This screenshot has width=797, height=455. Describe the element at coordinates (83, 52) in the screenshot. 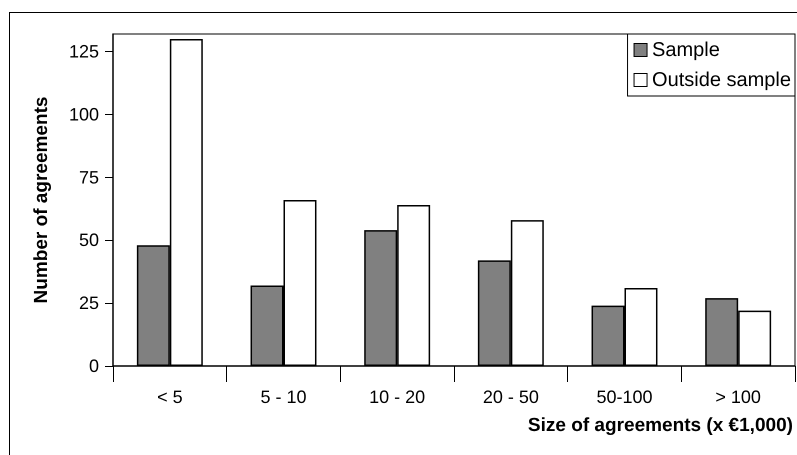

I see `y-tick-label: 125` at that location.